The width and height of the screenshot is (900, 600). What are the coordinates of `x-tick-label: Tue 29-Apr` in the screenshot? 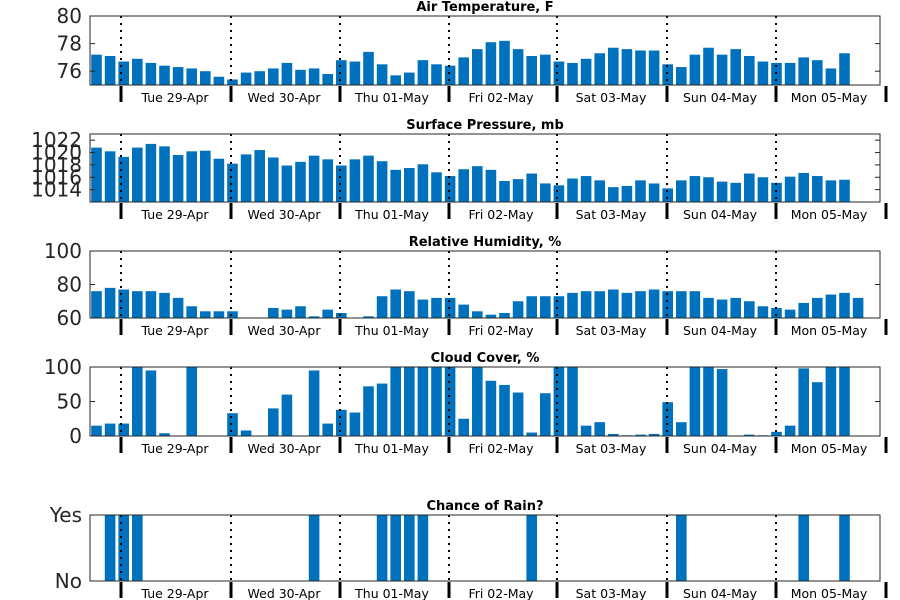 It's located at (174, 97).